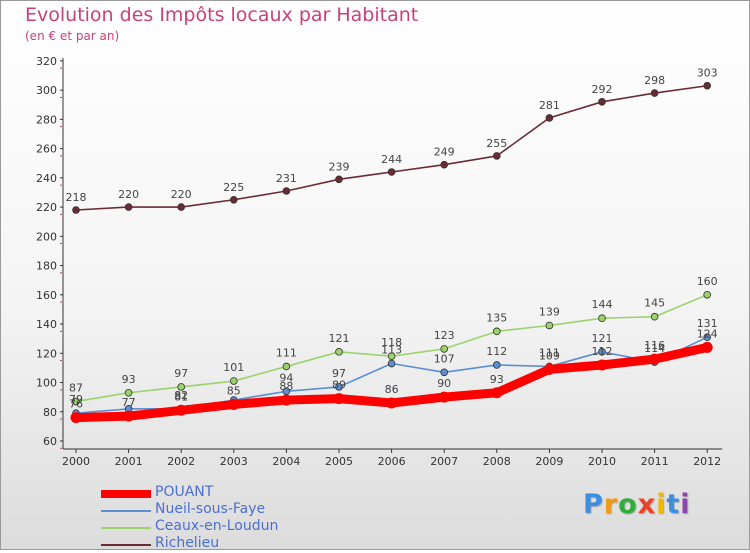  Describe the element at coordinates (496, 351) in the screenshot. I see `data-label: 112` at that location.